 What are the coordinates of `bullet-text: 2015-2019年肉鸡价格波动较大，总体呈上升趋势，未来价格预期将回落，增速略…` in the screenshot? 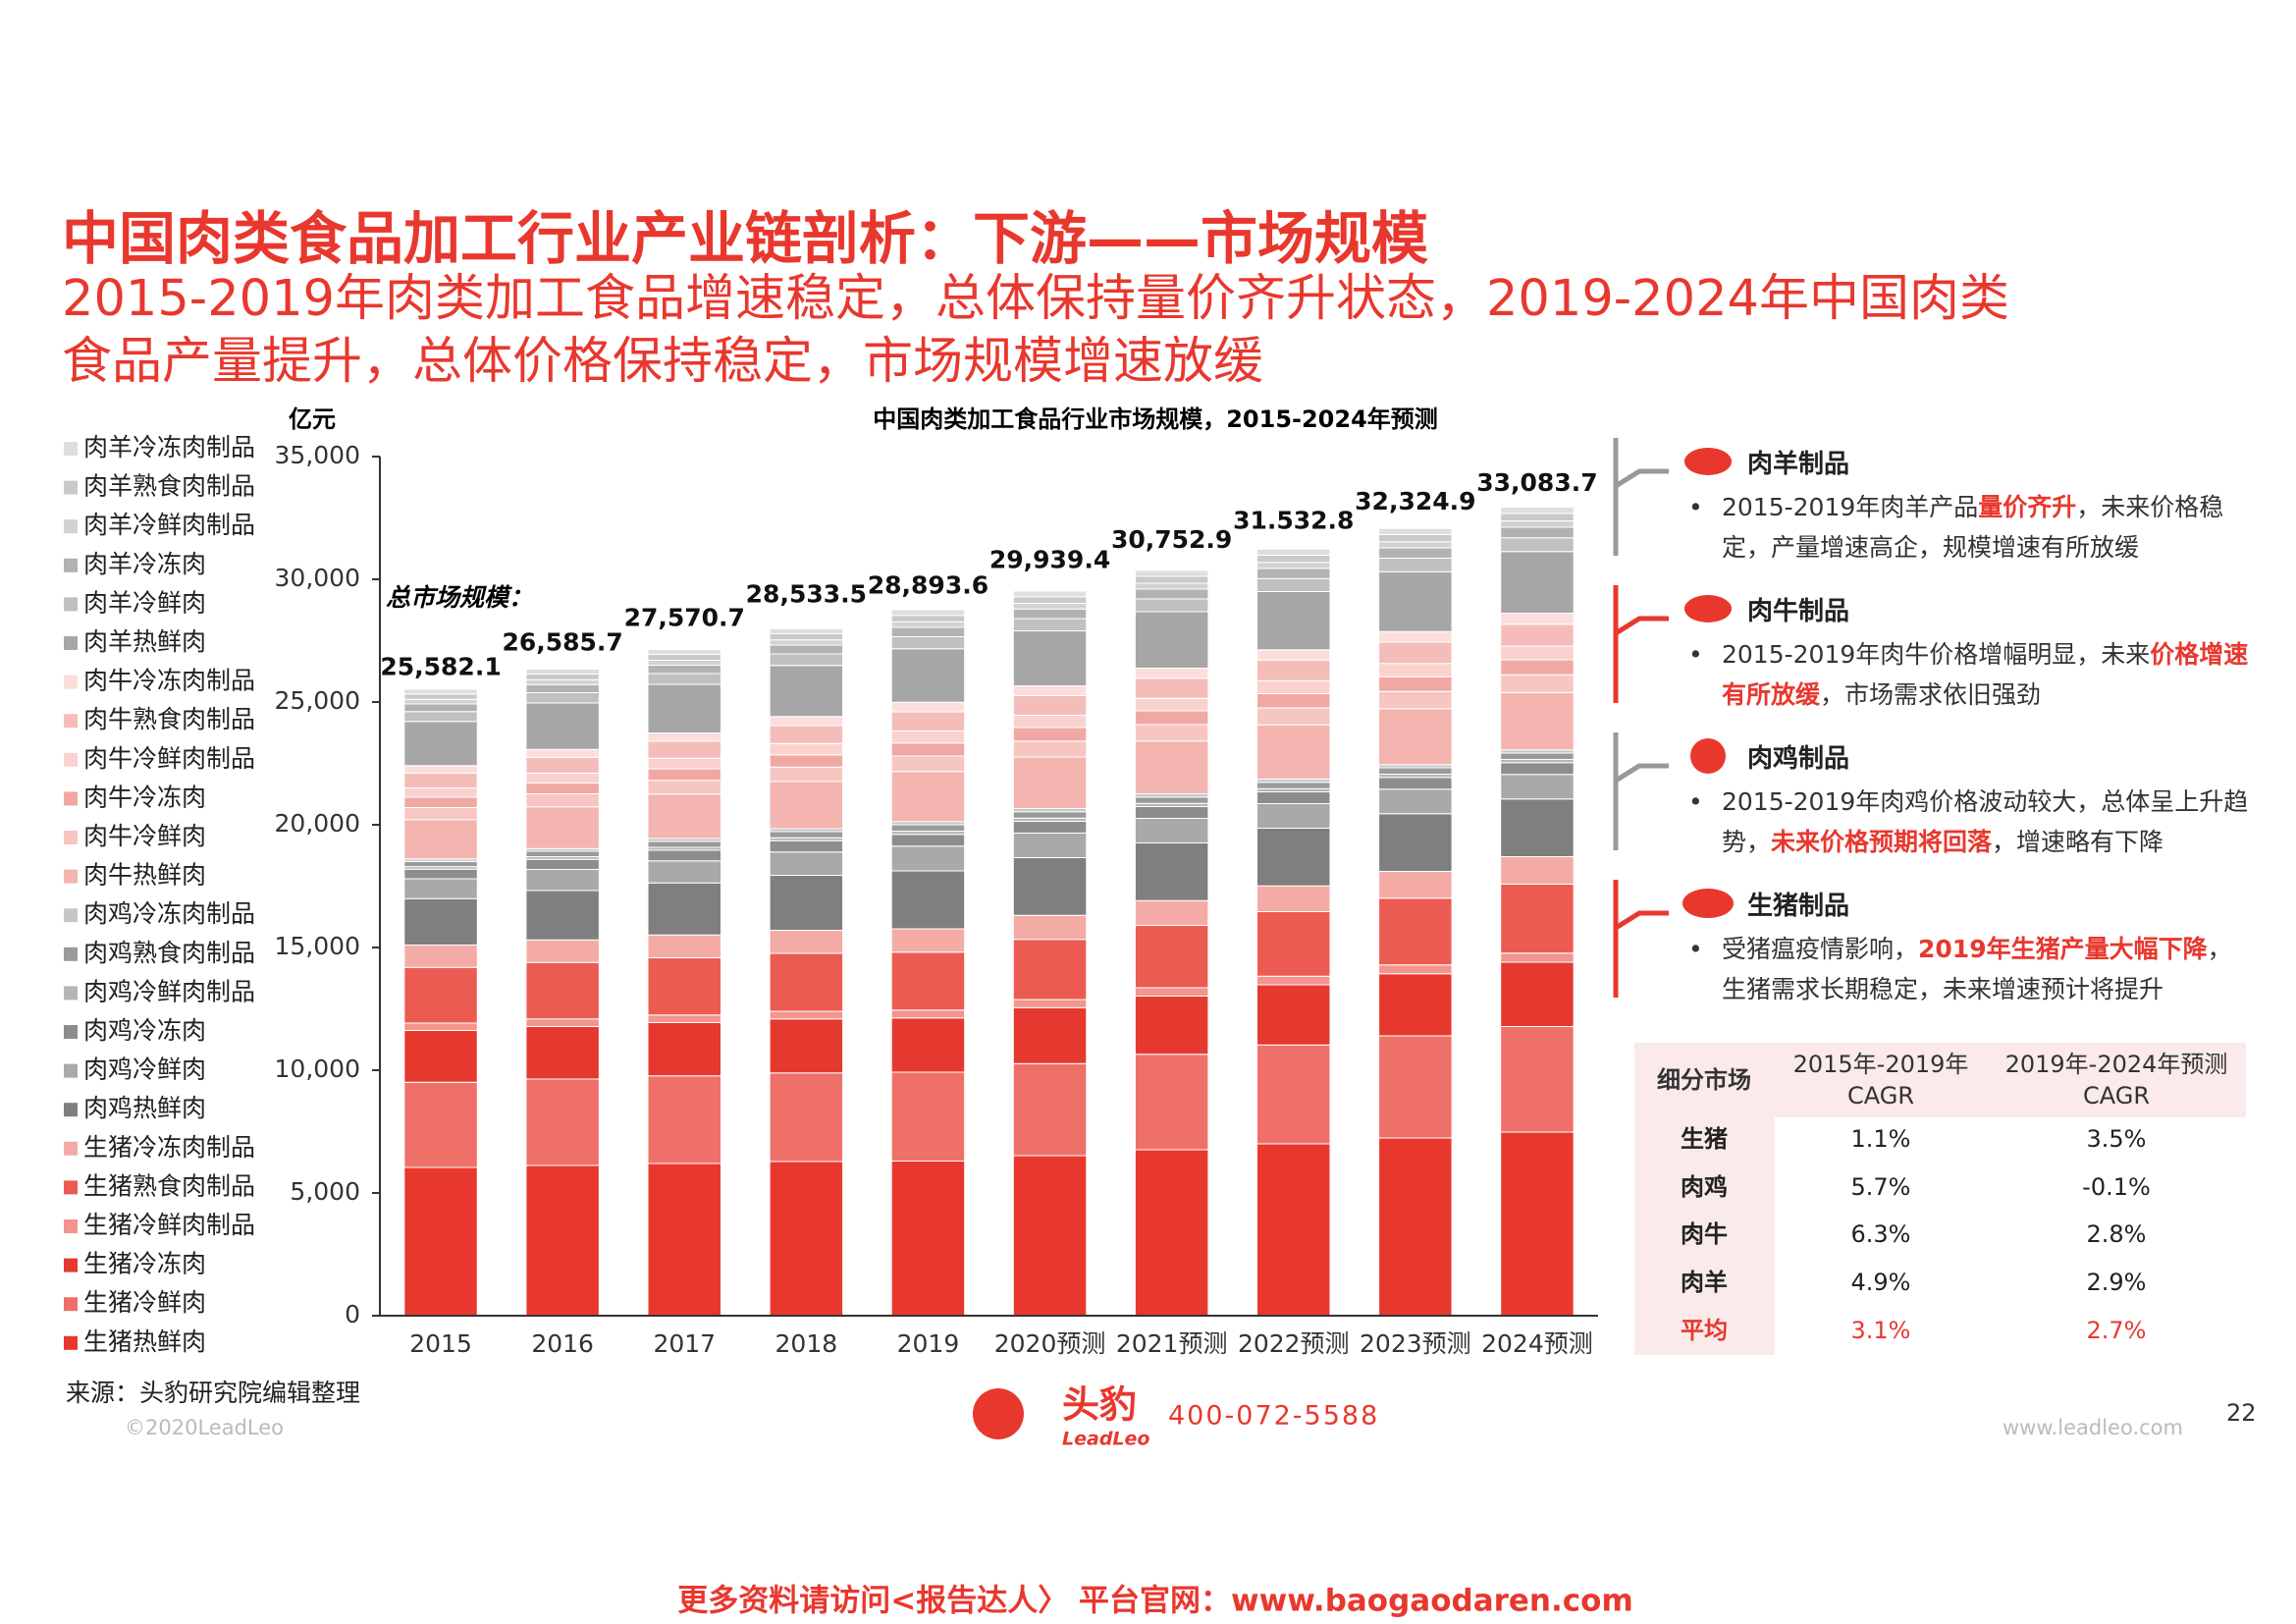 It's located at (1987, 822).